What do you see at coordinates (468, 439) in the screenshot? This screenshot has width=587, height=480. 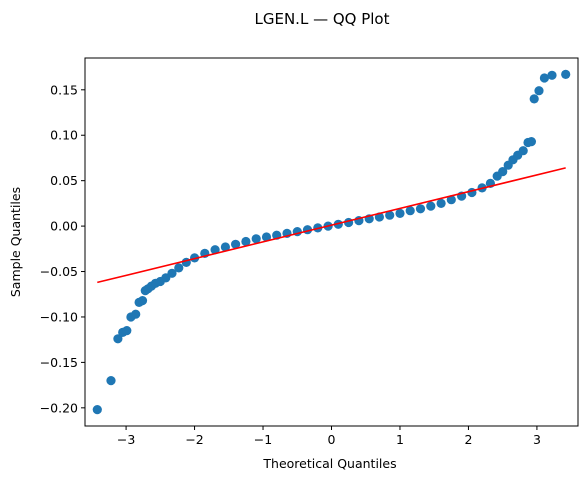 I see `x-tick-label-5: 2` at bounding box center [468, 439].